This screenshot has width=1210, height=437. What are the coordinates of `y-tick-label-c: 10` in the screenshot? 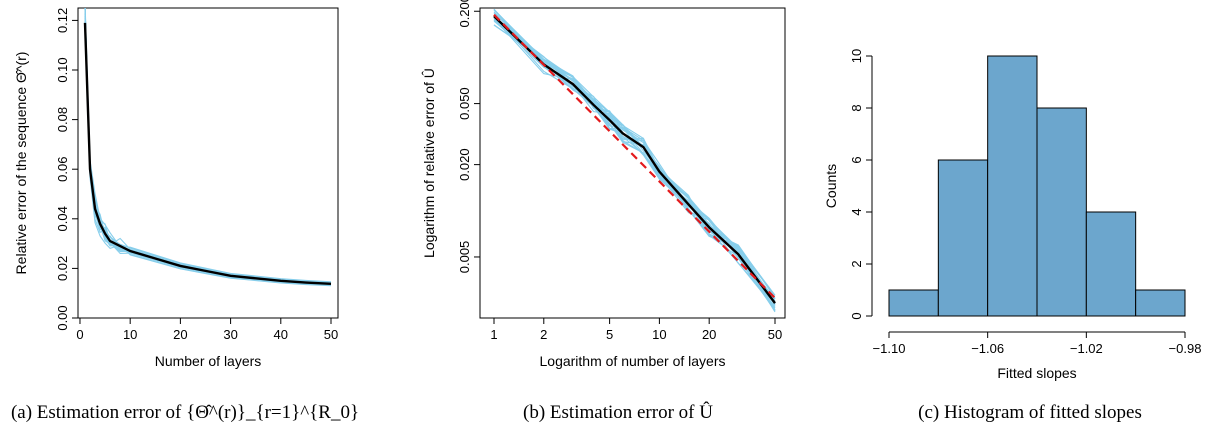 It's located at (856, 56).